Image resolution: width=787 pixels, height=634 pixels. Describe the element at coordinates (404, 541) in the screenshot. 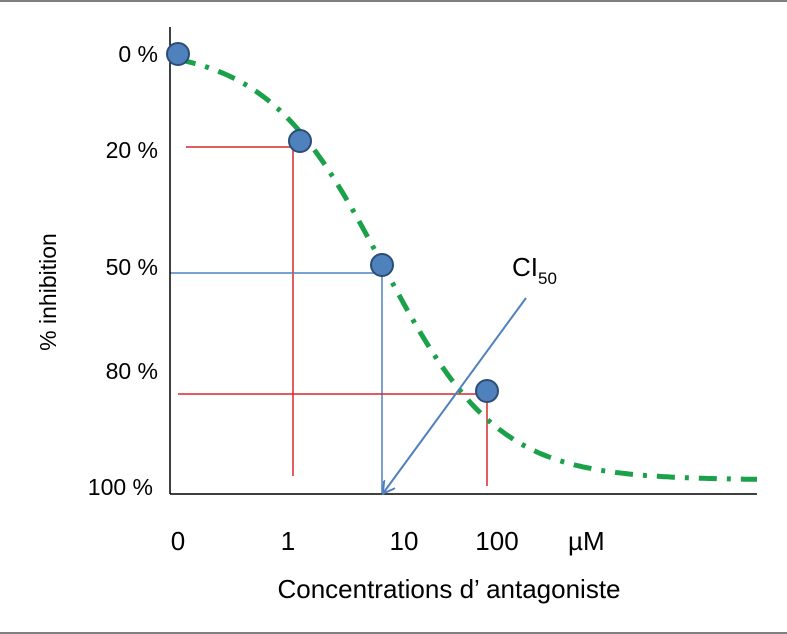

I see `x-tick-label: 10` at that location.